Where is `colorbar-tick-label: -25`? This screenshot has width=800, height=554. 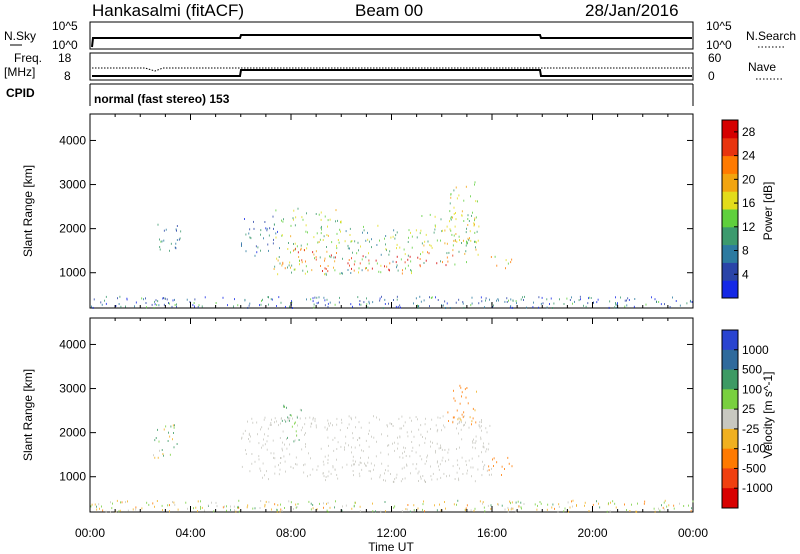
colorbar-tick-label: -25 is located at coordinates (751, 429).